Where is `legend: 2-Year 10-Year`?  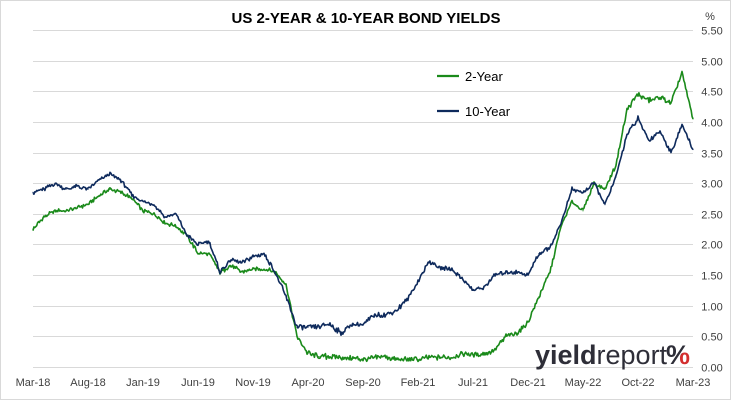
legend: 2-Year 10-Year is located at coordinates (474, 94).